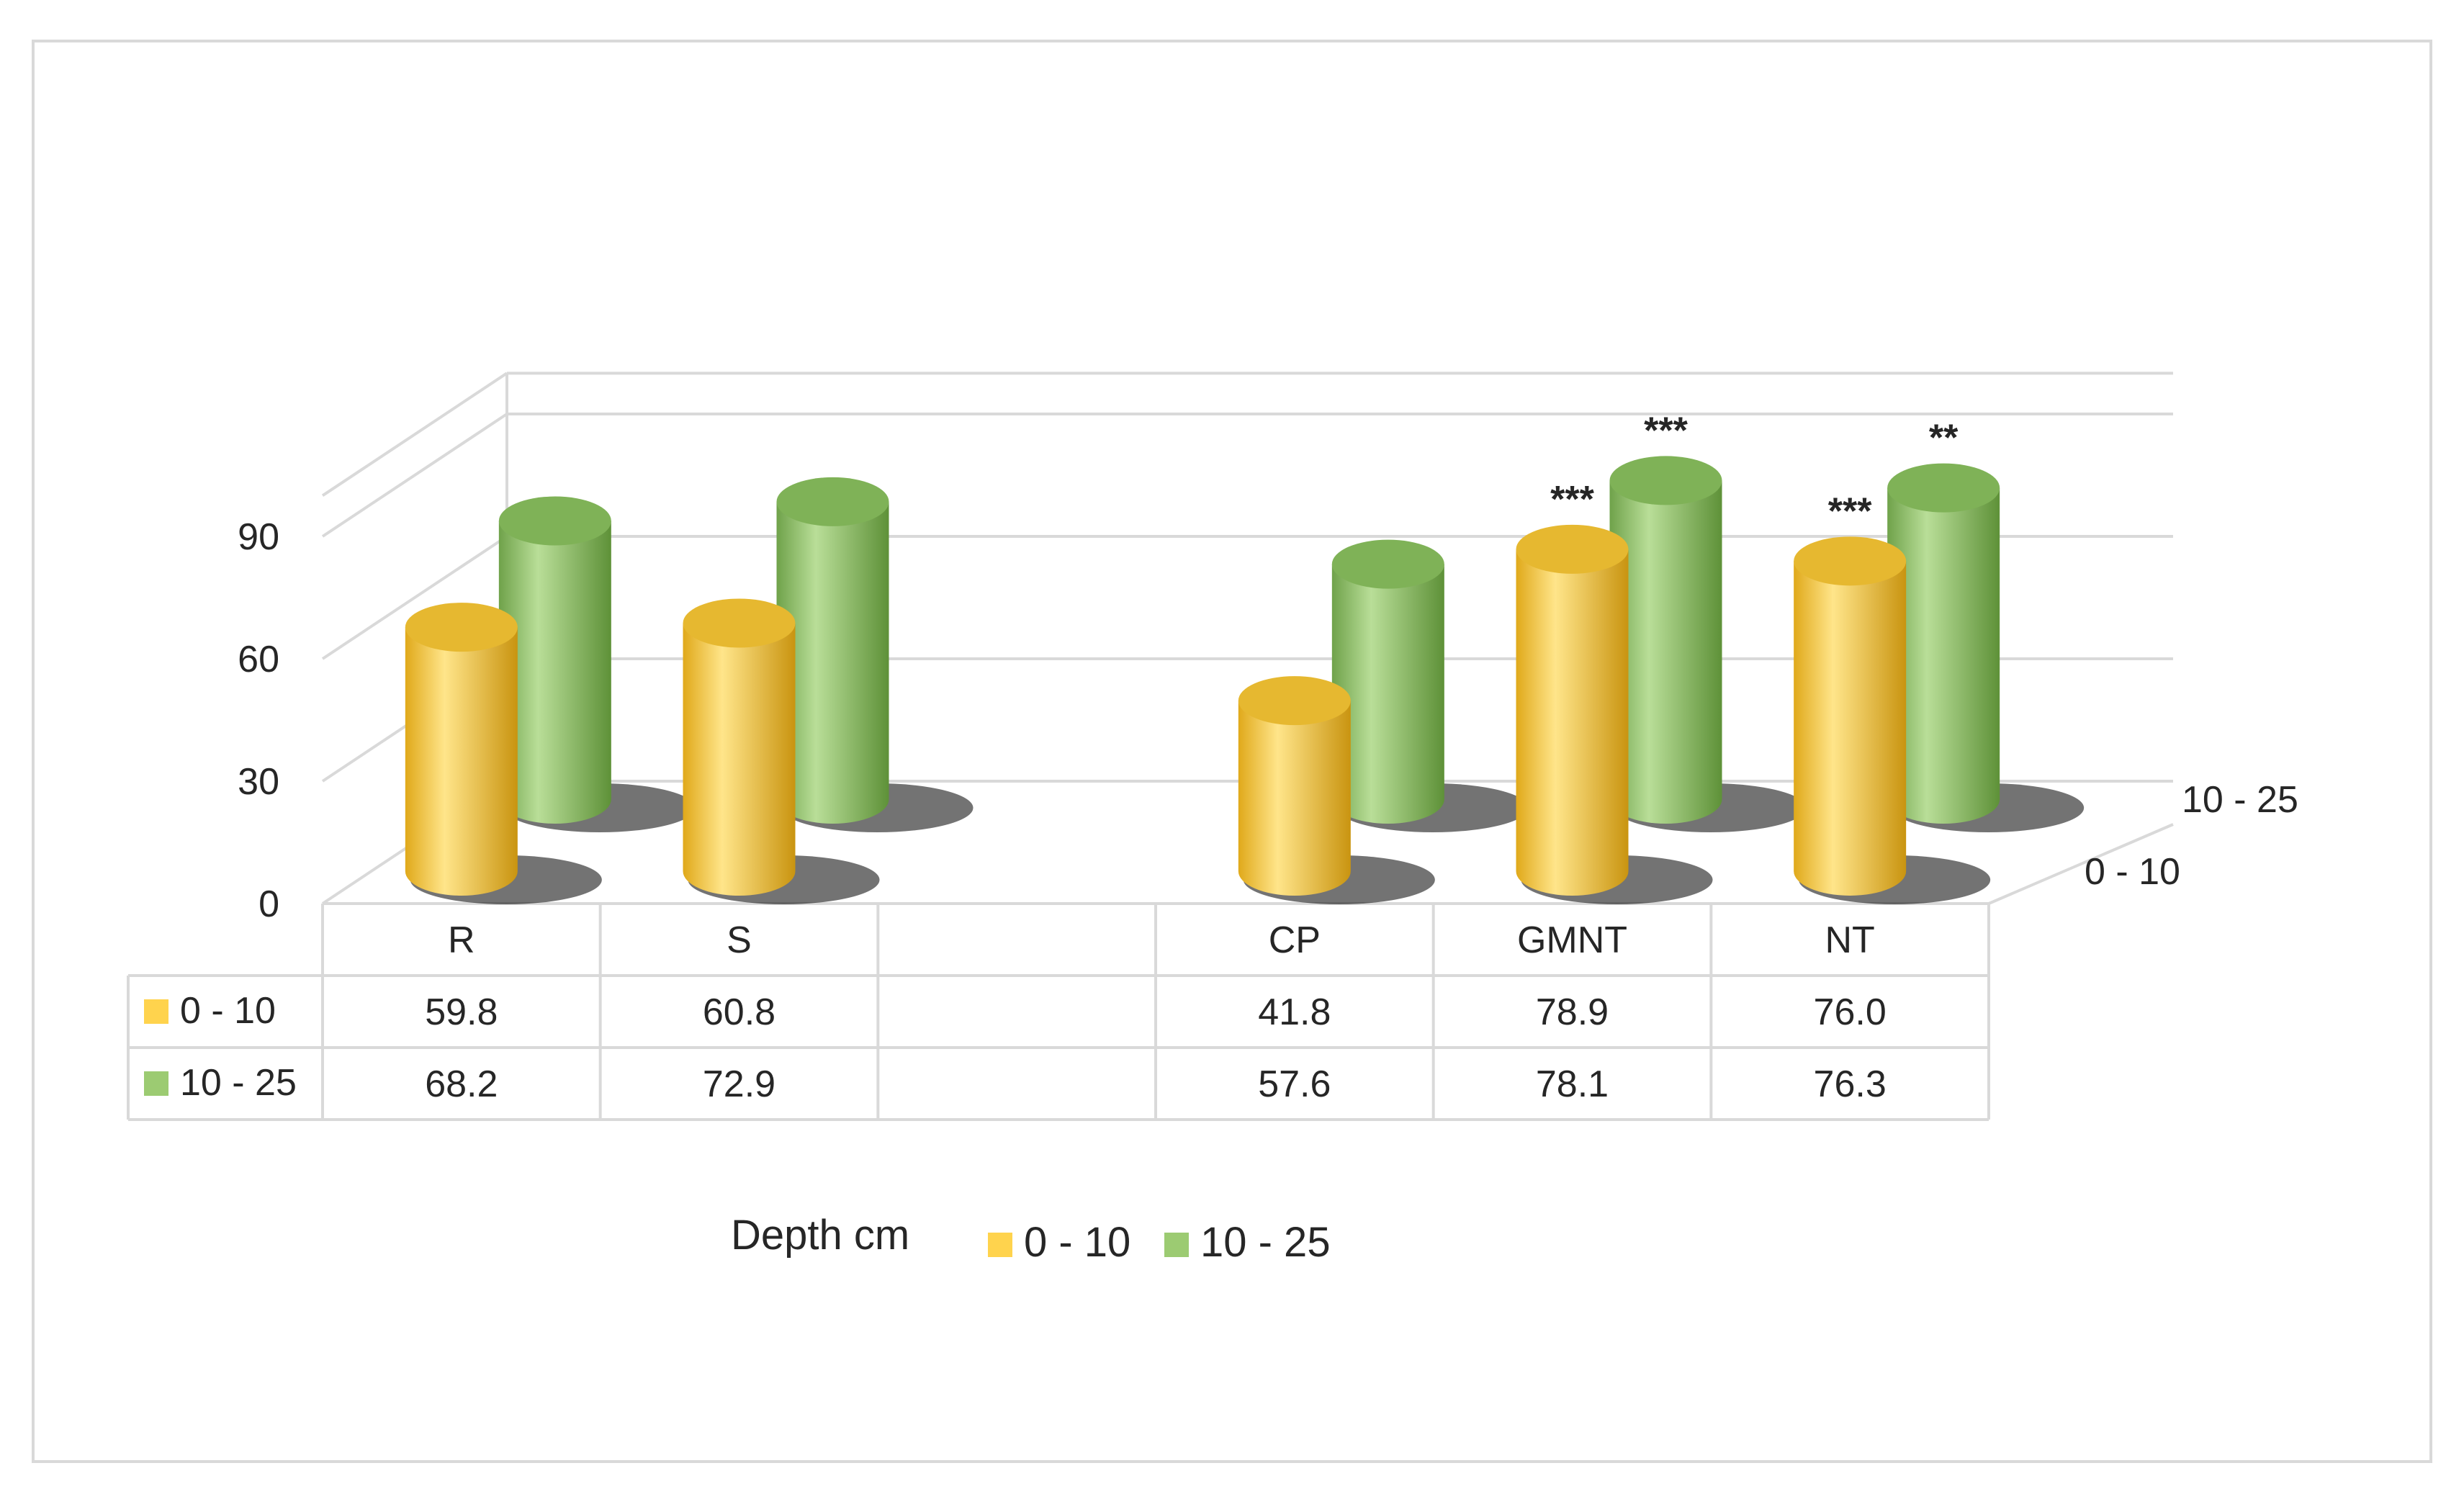 This screenshot has height=1499, width=2464. I want to click on floor-right-edge, so click(2081, 864).